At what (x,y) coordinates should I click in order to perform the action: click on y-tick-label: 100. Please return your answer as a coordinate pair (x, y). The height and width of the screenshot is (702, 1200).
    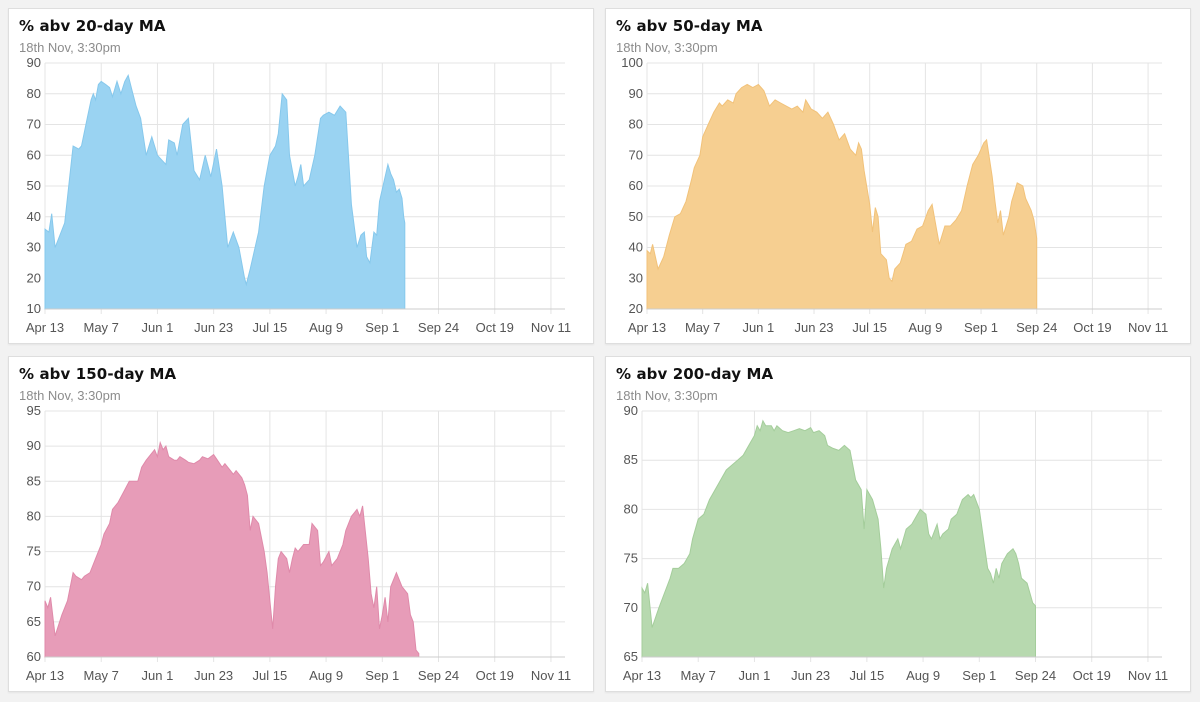
    Looking at the image, I should click on (632, 62).